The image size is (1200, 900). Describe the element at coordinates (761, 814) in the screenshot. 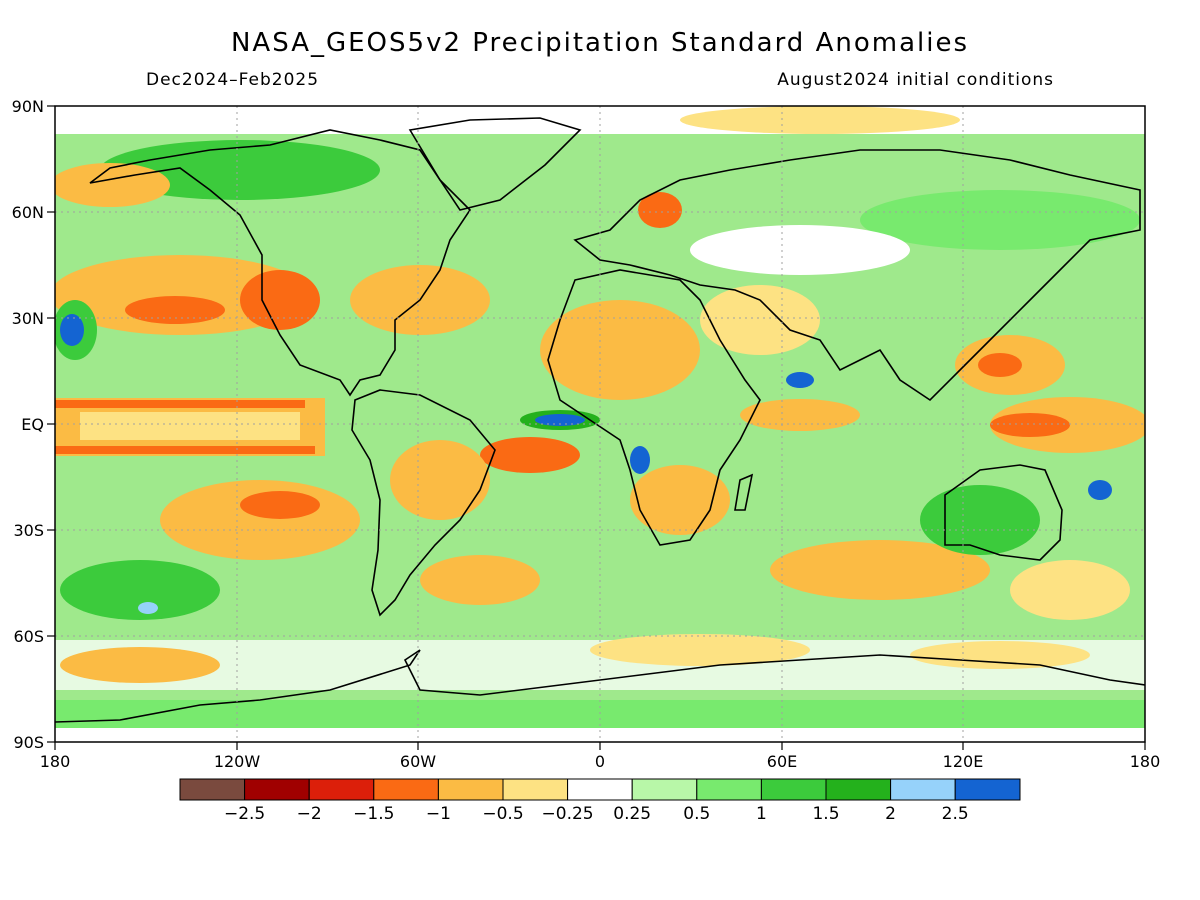

I see `colorbar-label-8: 1` at that location.